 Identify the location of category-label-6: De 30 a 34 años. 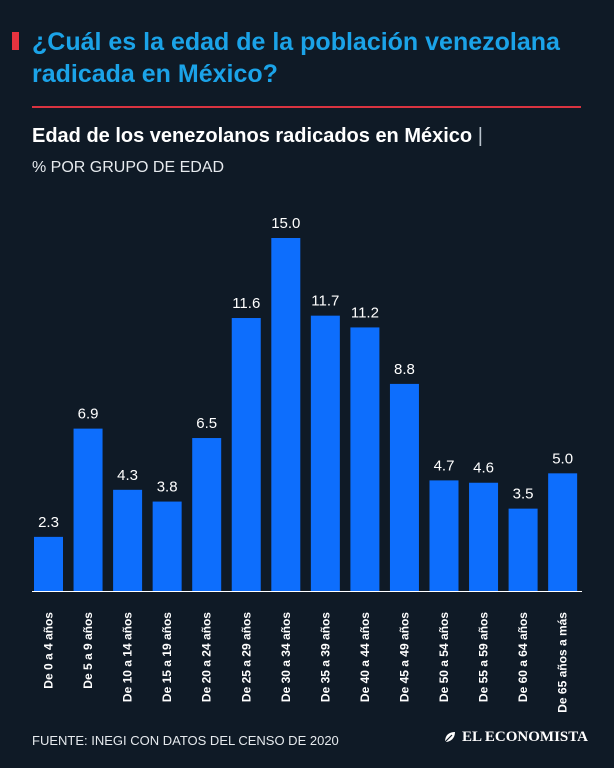
(286, 657).